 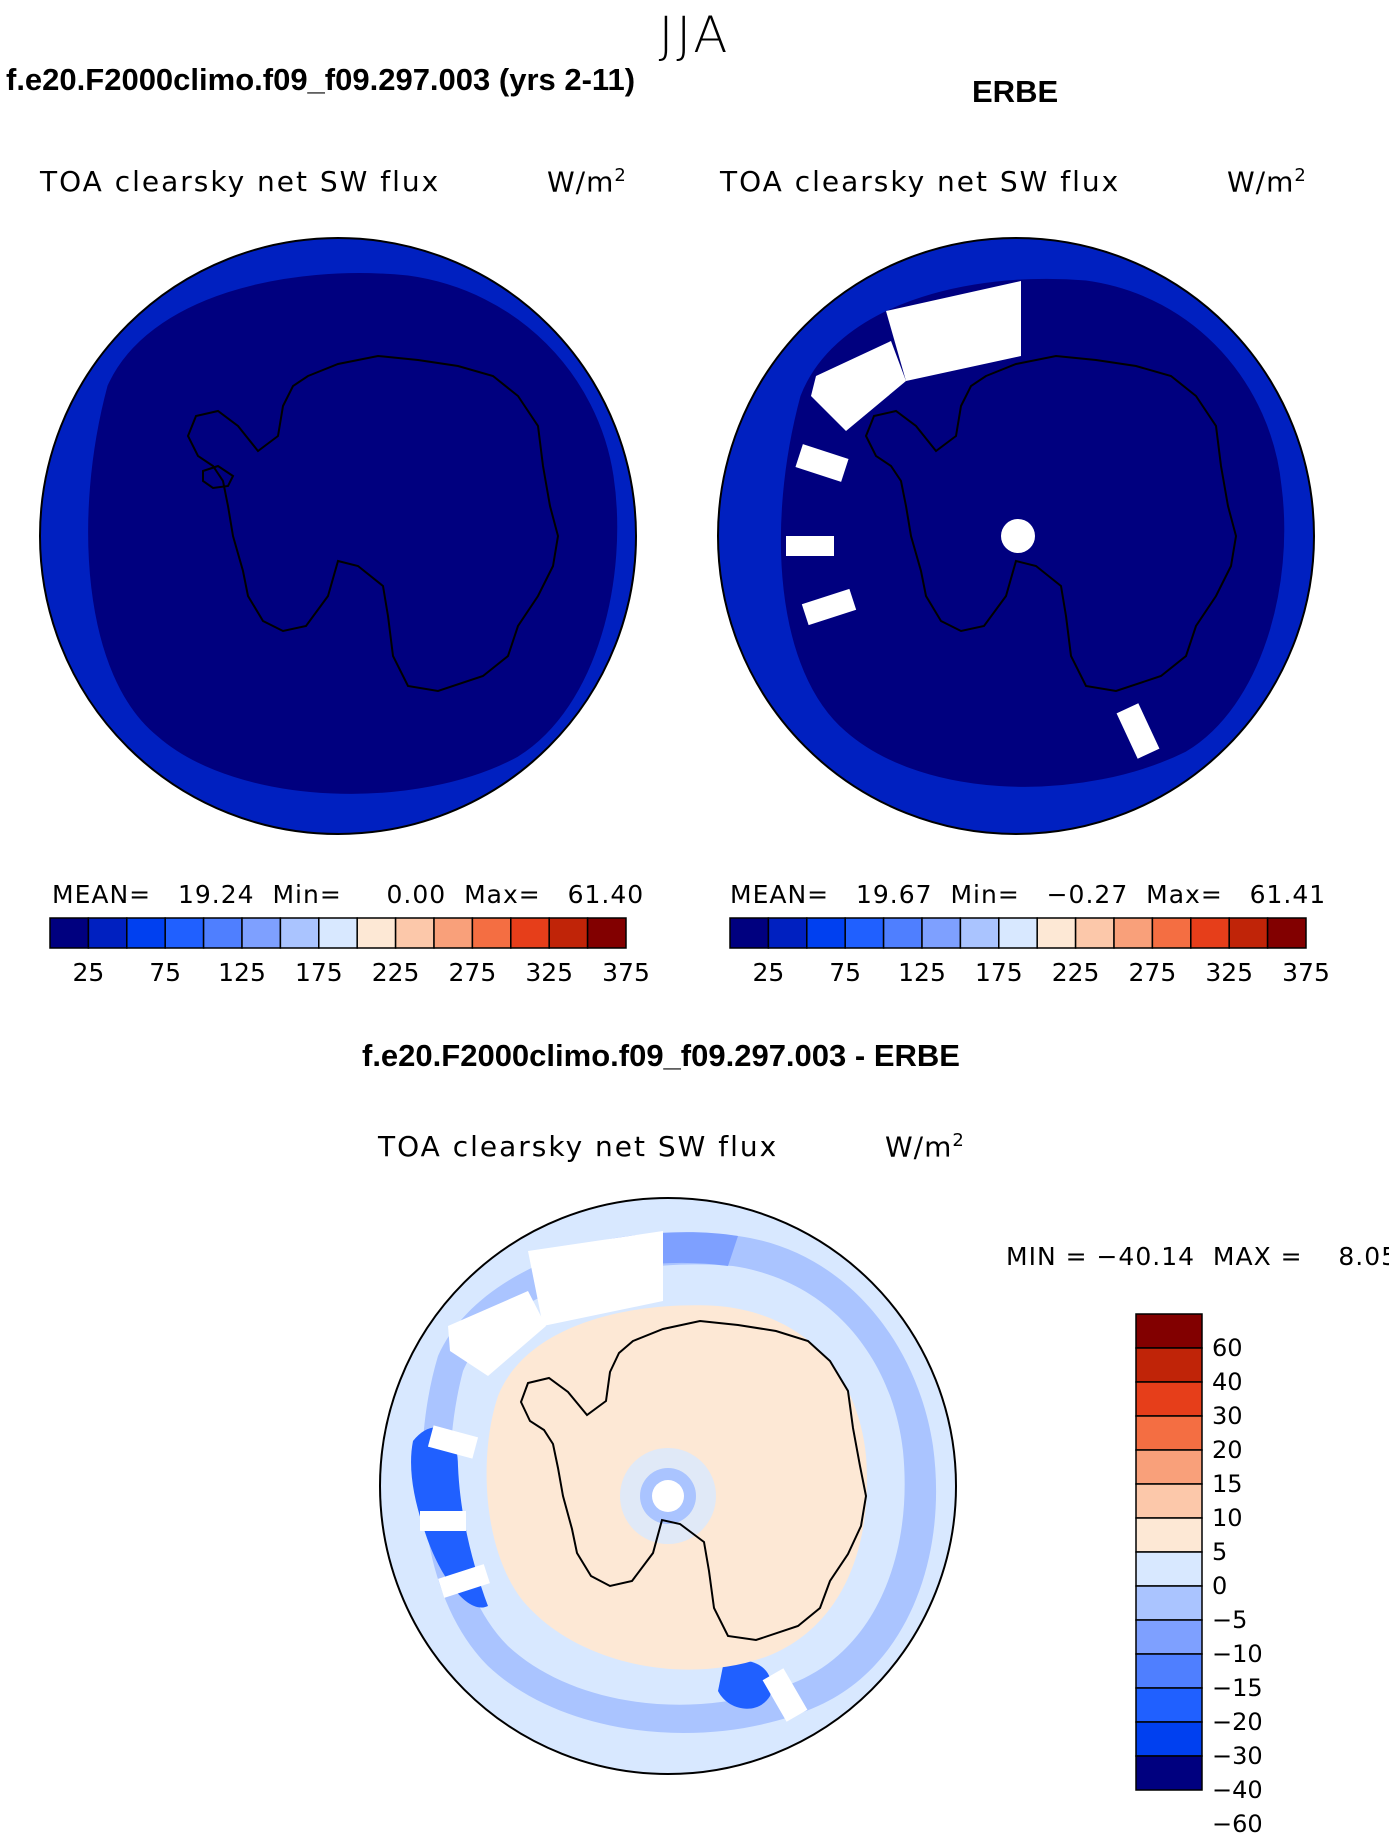 What do you see at coordinates (1018, 536) in the screenshot?
I see `obs-missing-pole` at bounding box center [1018, 536].